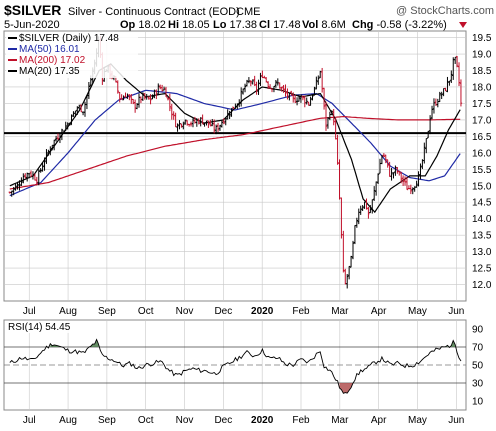 Image resolution: width=496 pixels, height=431 pixels. Describe the element at coordinates (32, 10) in the screenshot. I see `symbol-title: $SILVER` at that location.